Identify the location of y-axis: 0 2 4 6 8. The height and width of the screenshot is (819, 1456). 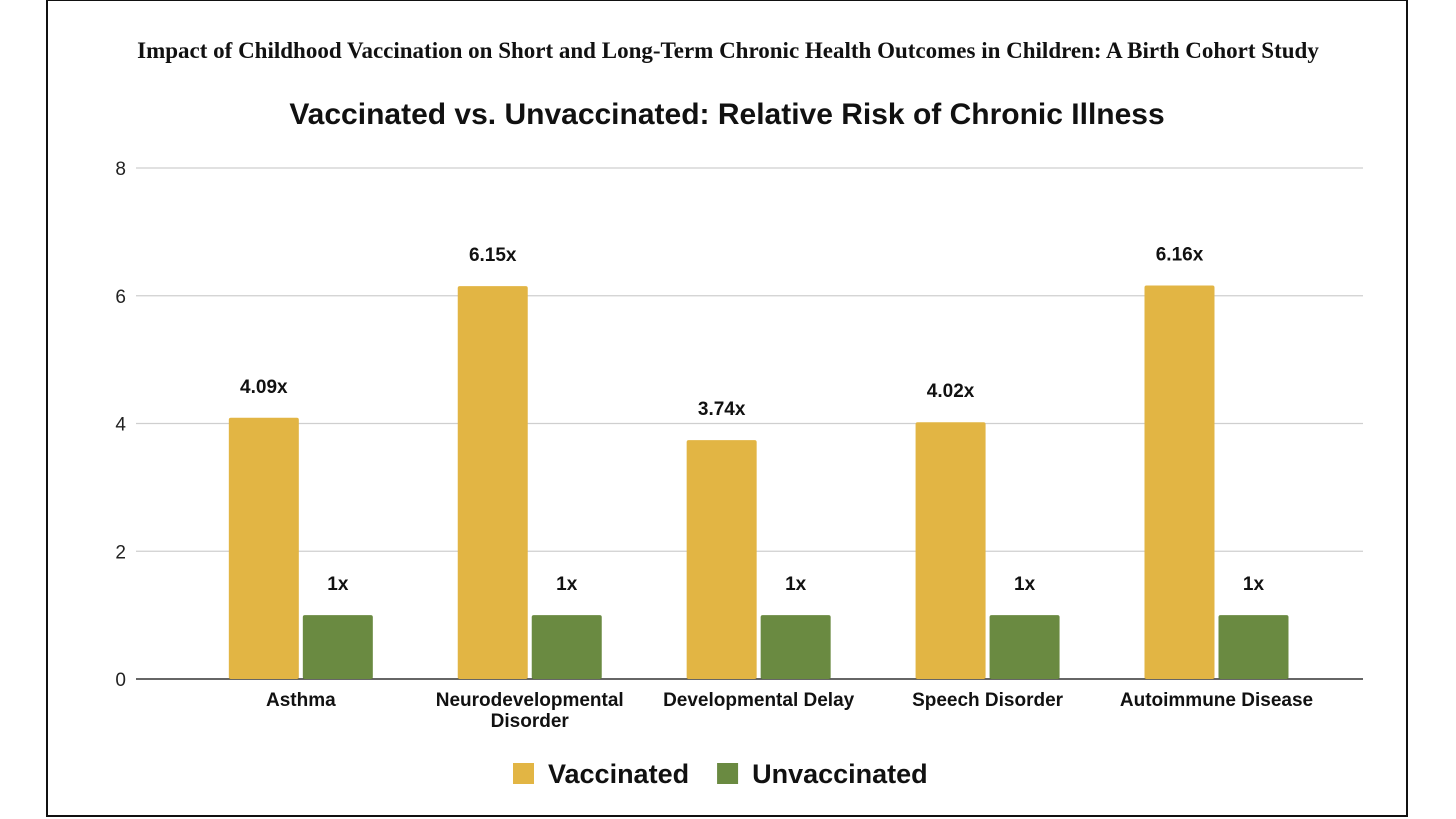
(120, 425).